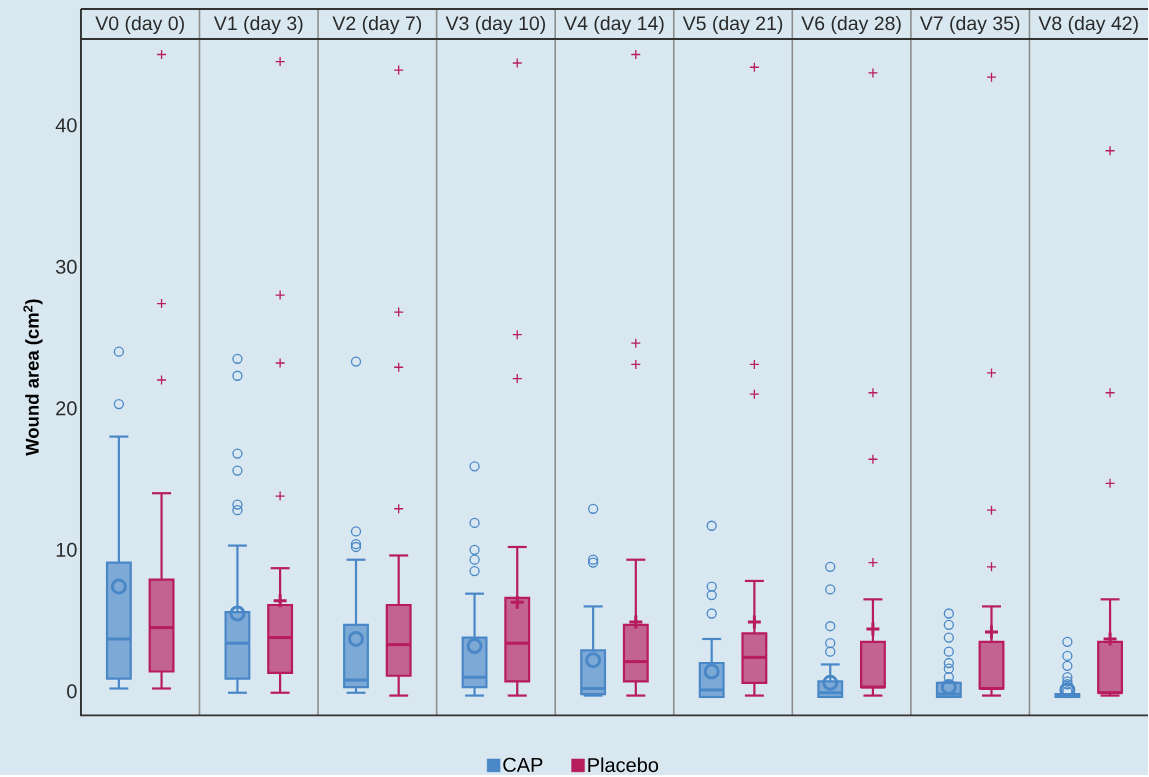 This screenshot has height=777, width=1149. I want to click on y-tick-label: 30, so click(66, 266).